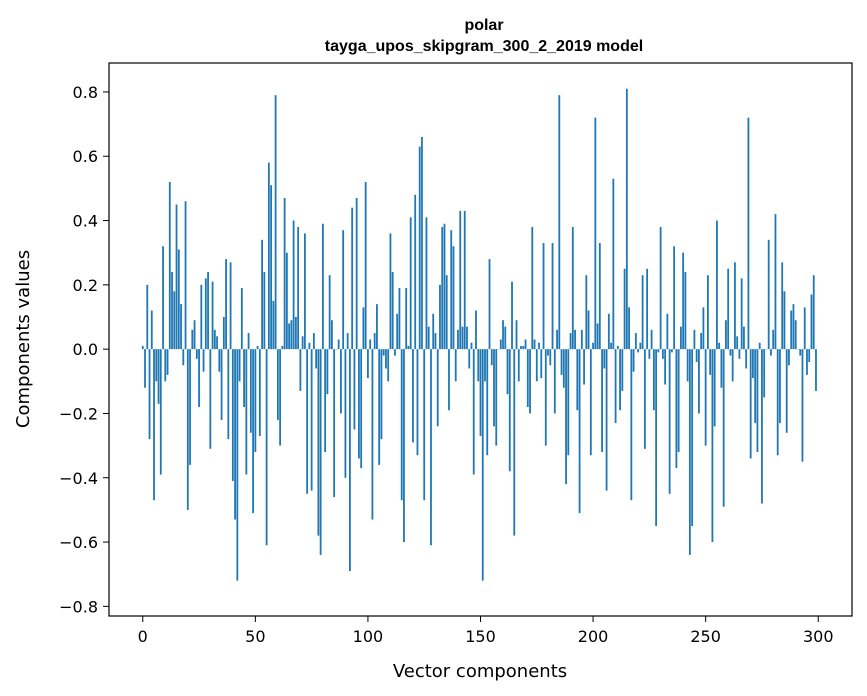 Image resolution: width=867 pixels, height=696 pixels. What do you see at coordinates (705, 636) in the screenshot?
I see `x-tick-label: 250` at bounding box center [705, 636].